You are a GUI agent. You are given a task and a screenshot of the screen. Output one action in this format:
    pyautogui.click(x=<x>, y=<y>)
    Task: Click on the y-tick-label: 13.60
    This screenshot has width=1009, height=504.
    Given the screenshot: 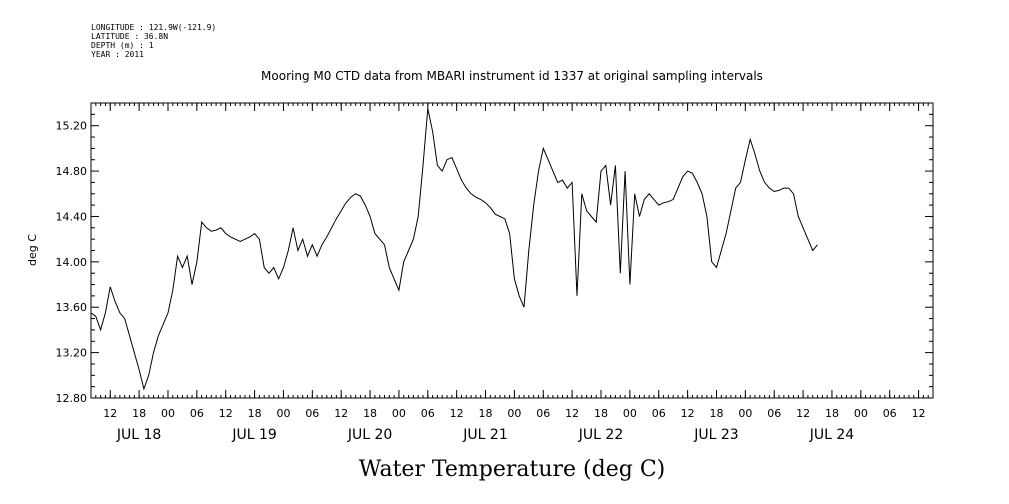 What is the action you would take?
    pyautogui.click(x=72, y=307)
    